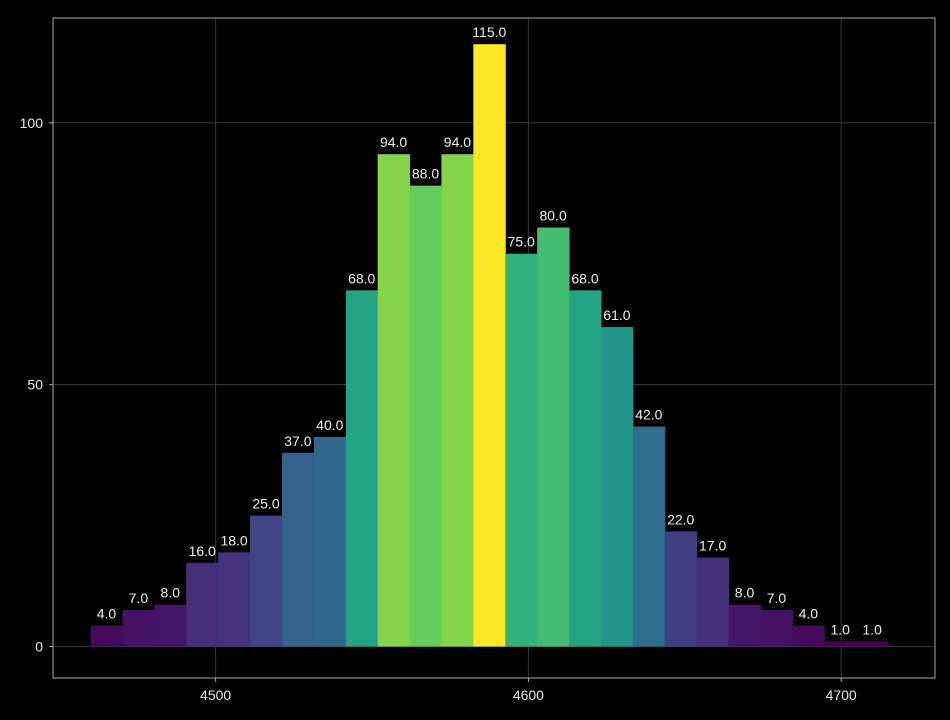  Describe the element at coordinates (648, 415) in the screenshot. I see `bar-value-label: 42.0` at that location.